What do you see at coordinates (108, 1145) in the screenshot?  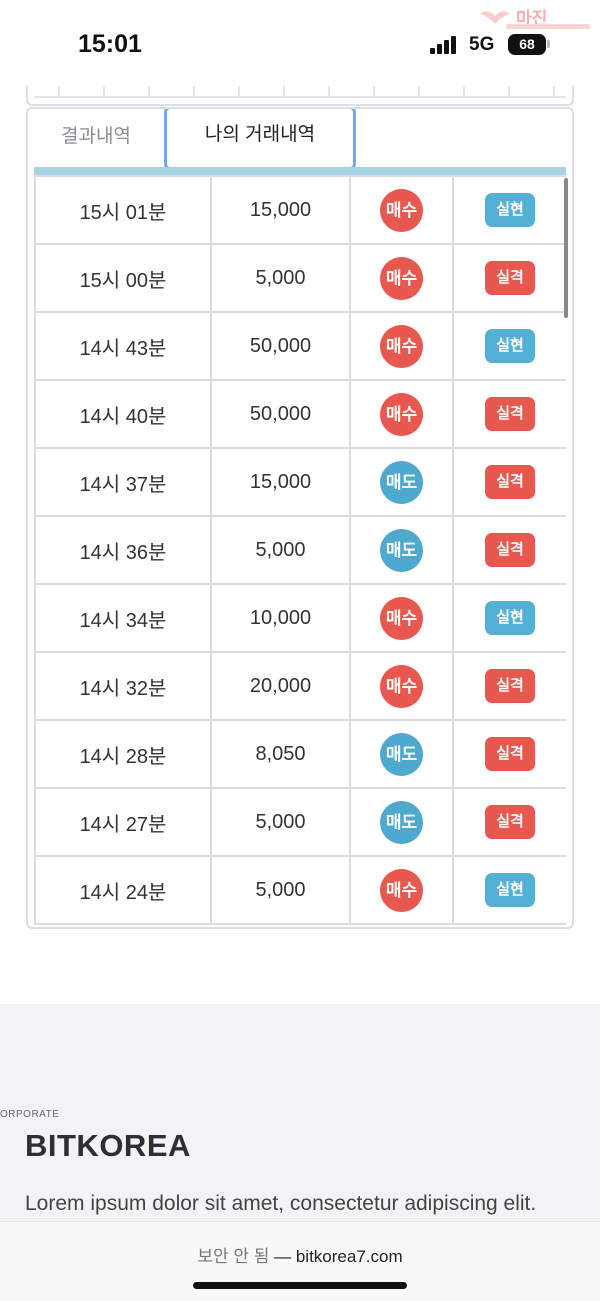 I see `brand-name: BITKOREA` at bounding box center [108, 1145].